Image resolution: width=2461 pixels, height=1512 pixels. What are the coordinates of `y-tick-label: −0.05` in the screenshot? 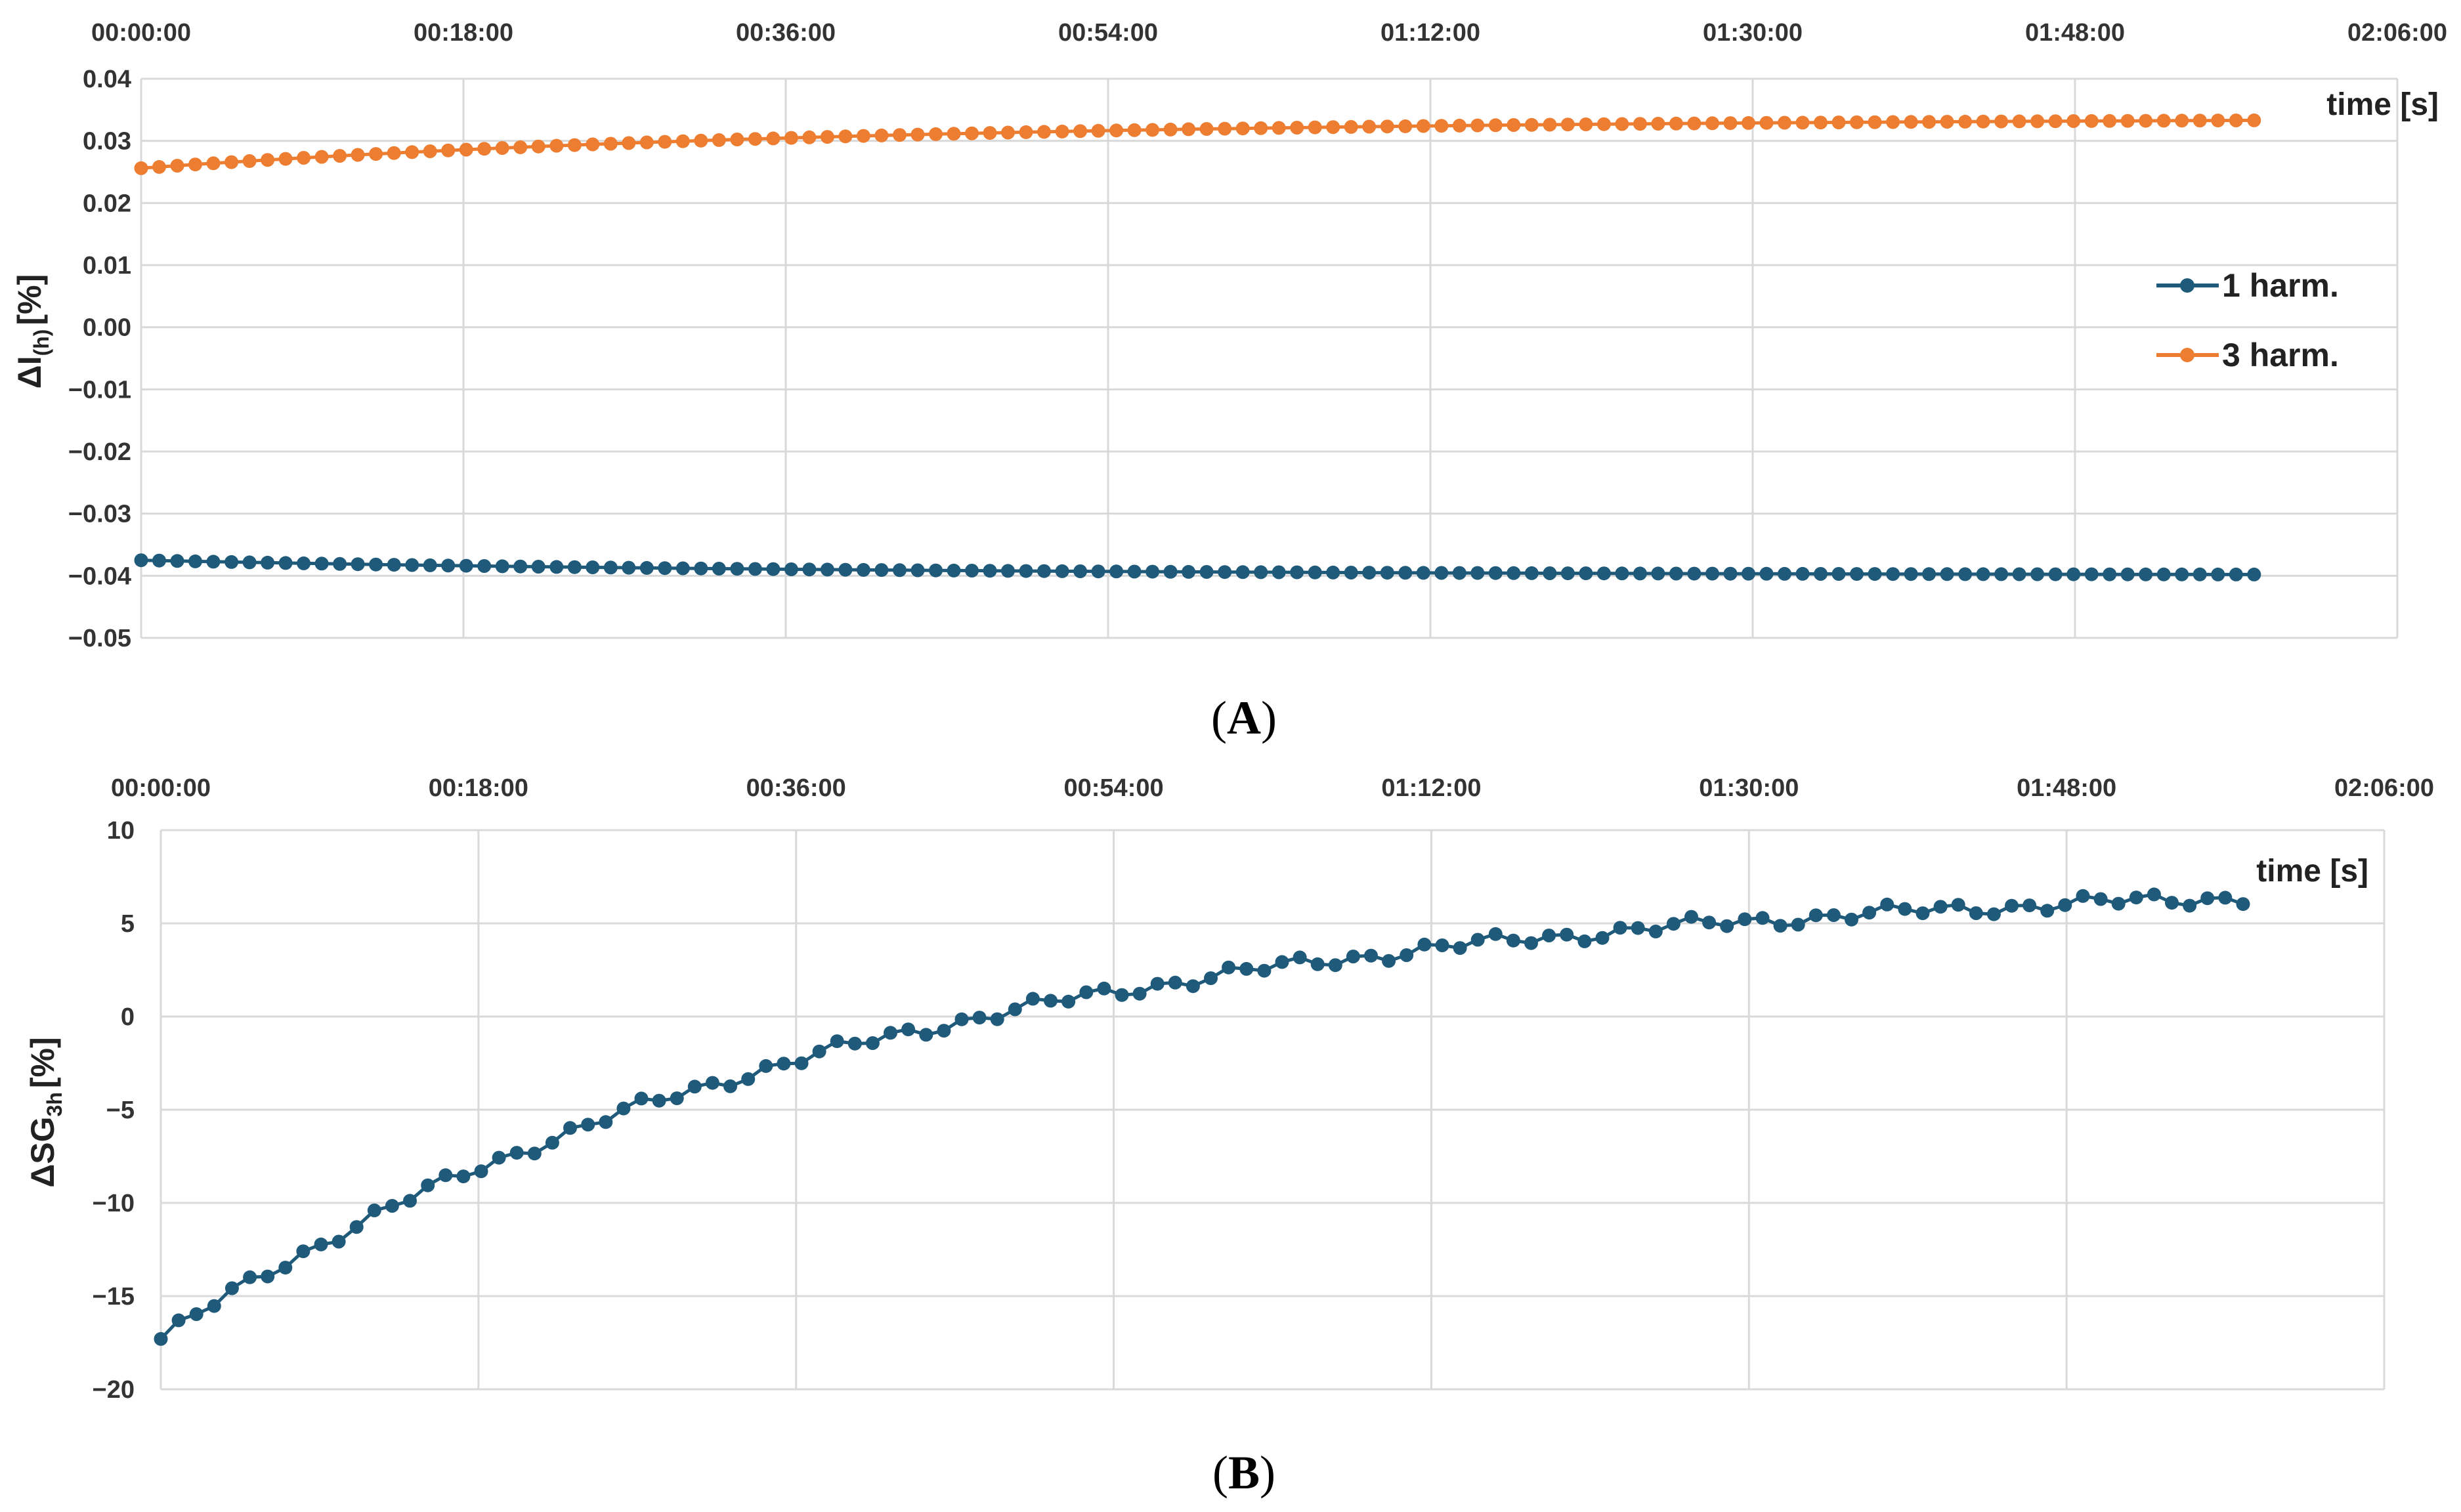 It's located at (99, 638).